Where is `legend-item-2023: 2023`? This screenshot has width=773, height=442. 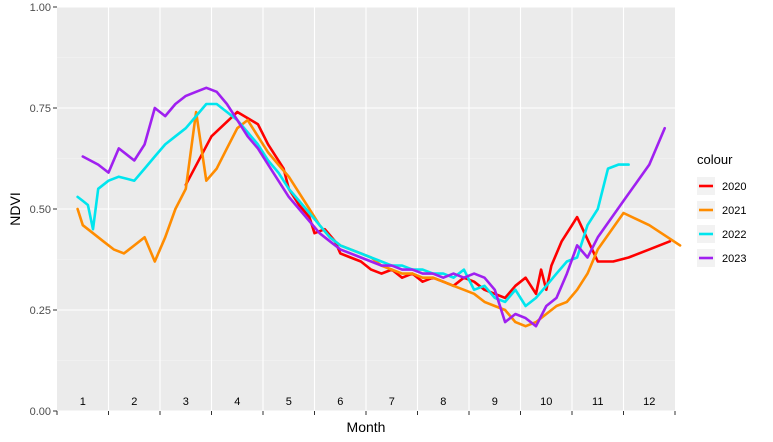 legend-item-2023: 2023 is located at coordinates (721, 258).